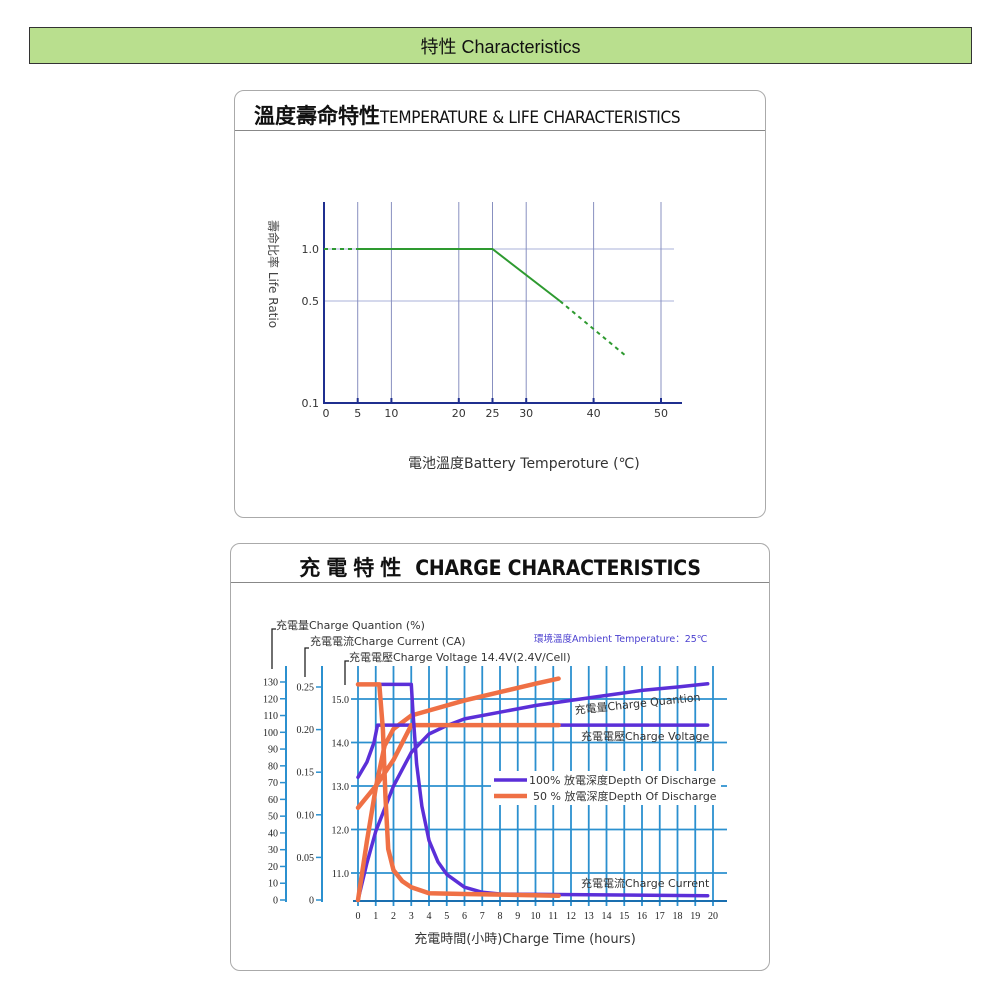  What do you see at coordinates (350, 625) in the screenshot?
I see `quantity-axis-label: 充電量Charge Quantion (%)` at bounding box center [350, 625].